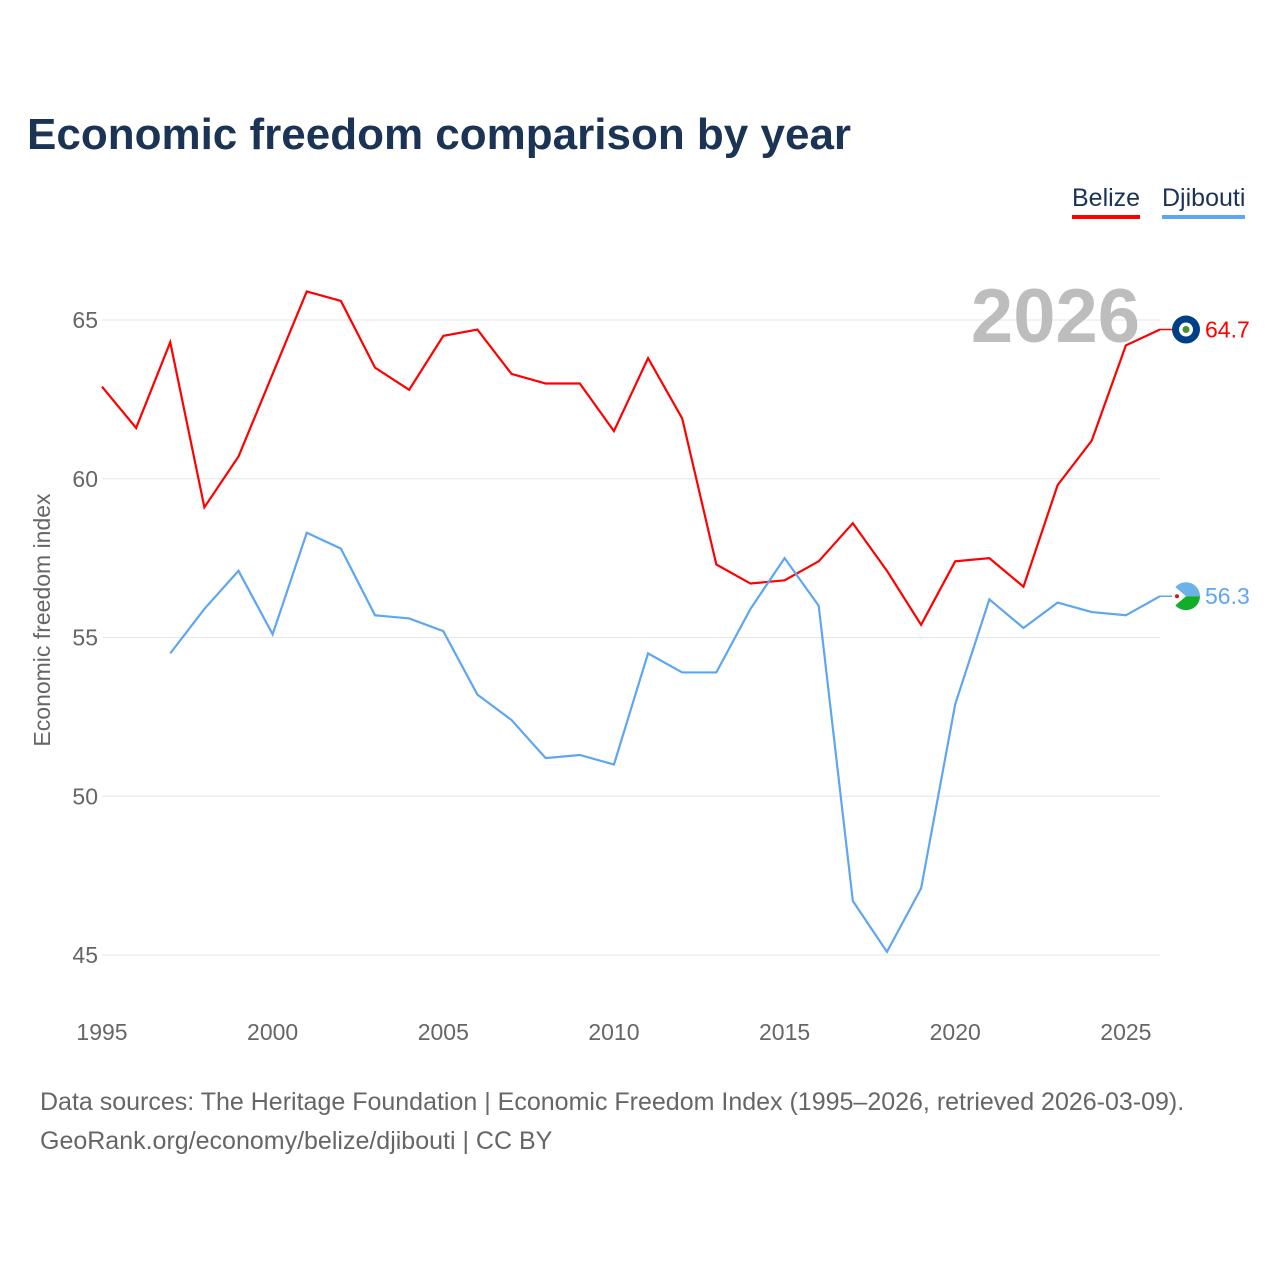  Describe the element at coordinates (1106, 201) in the screenshot. I see `legend-belize: Belize` at that location.